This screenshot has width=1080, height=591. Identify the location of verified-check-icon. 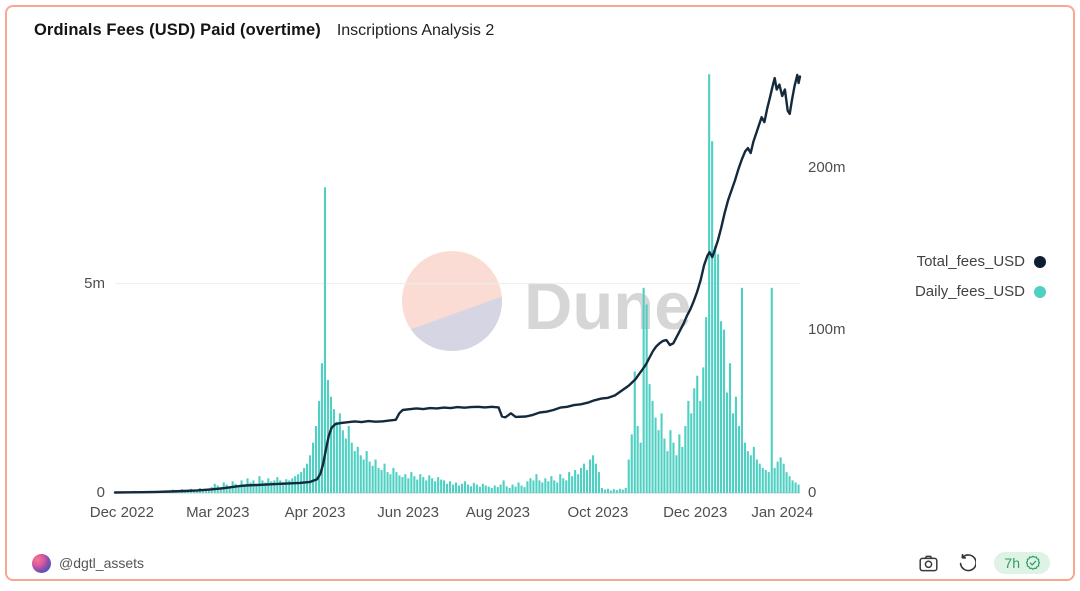
(1033, 563).